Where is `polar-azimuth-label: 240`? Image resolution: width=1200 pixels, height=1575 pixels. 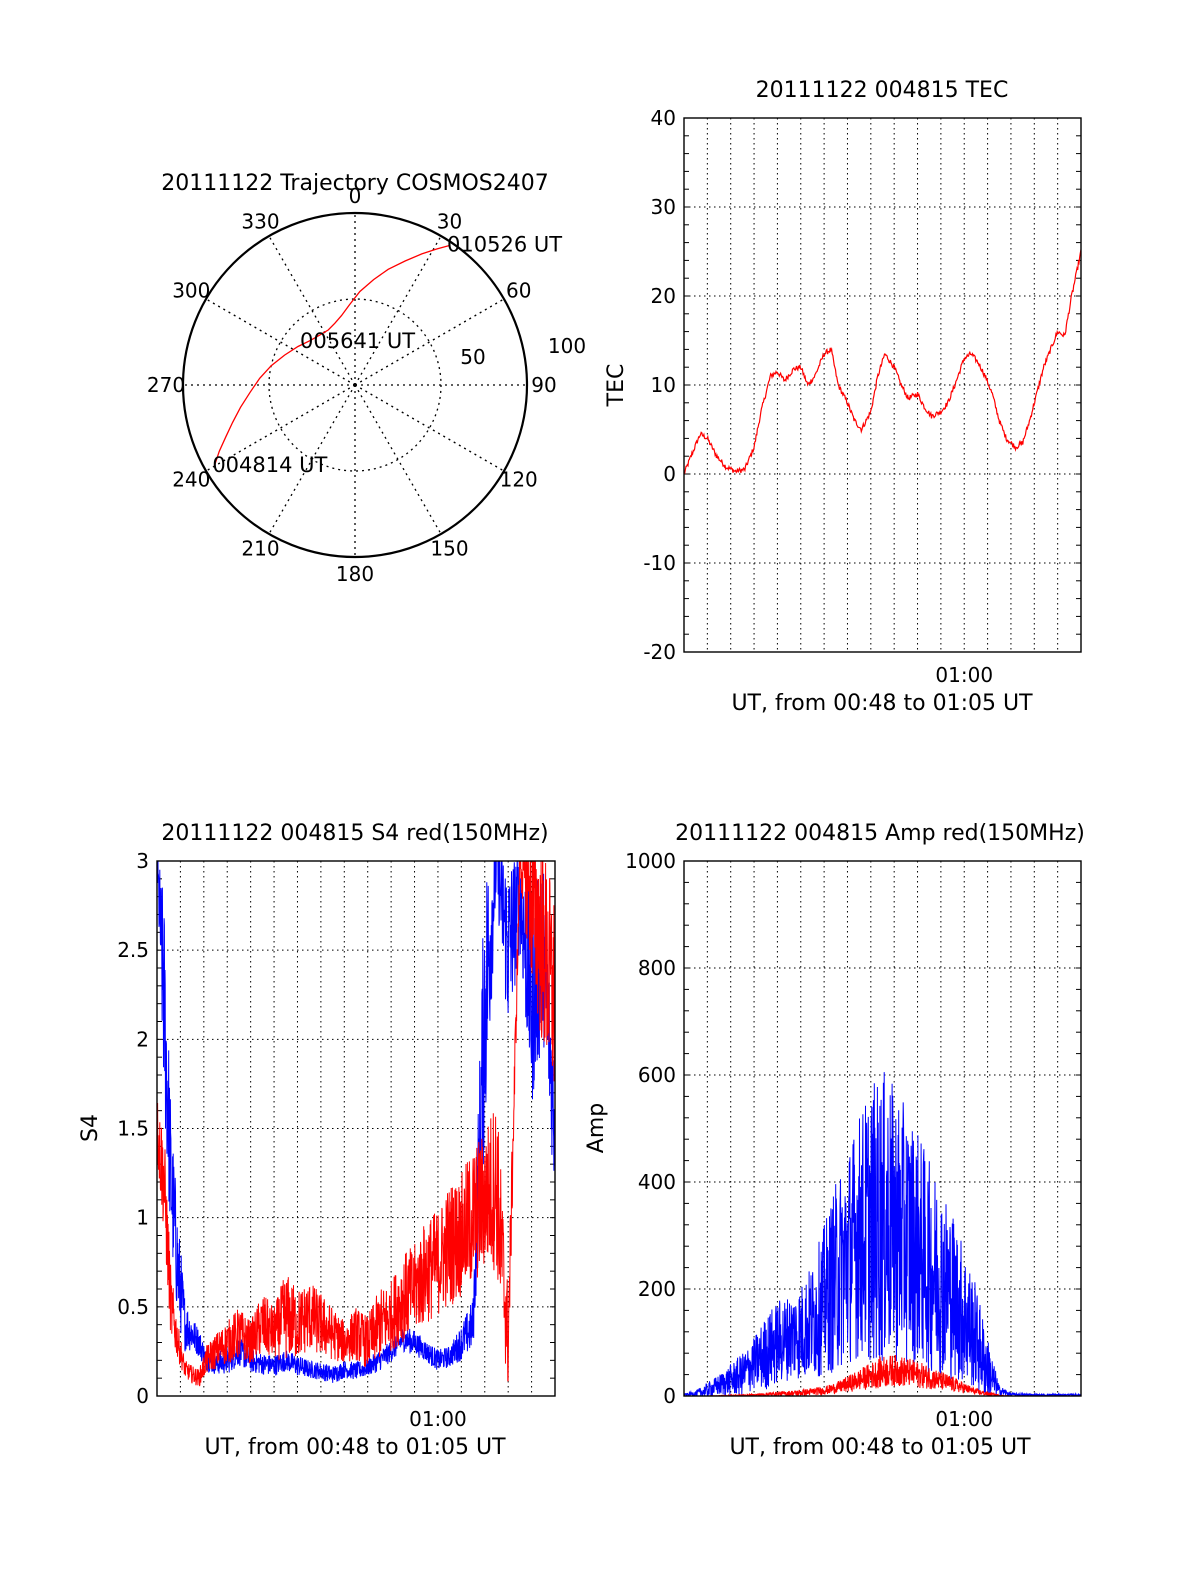
polar-azimuth-label: 240 is located at coordinates (191, 480).